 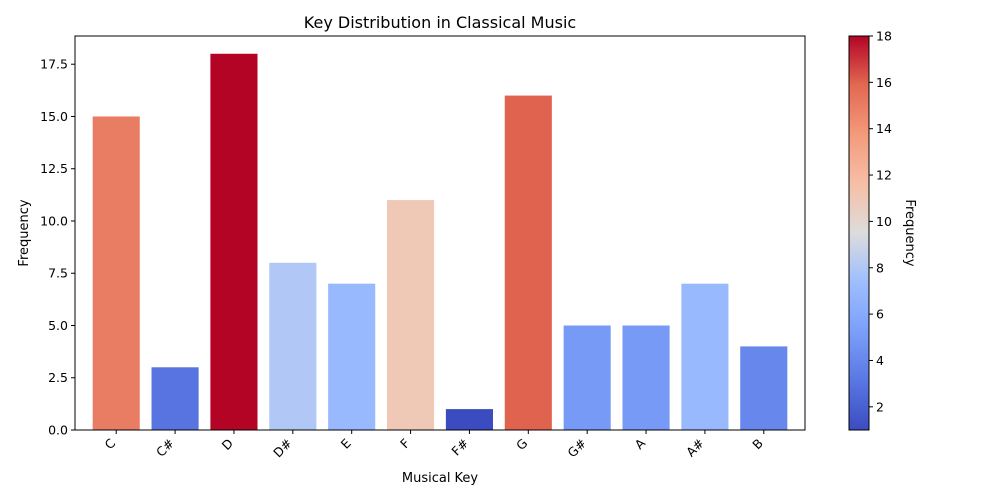 What do you see at coordinates (54, 64) in the screenshot?
I see `y-tick-label: 17.5` at bounding box center [54, 64].